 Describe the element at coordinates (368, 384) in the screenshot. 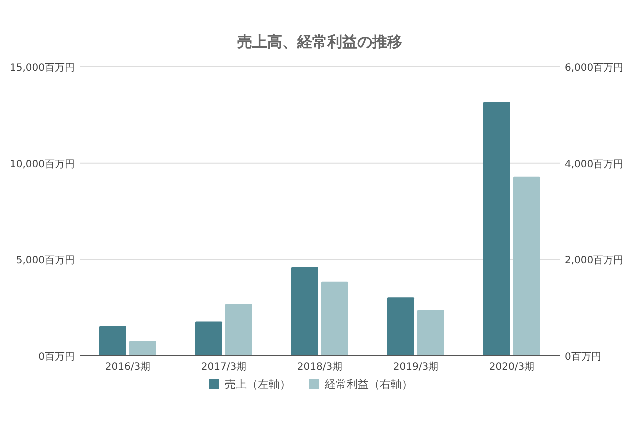

I see `legend-label: 経常利益（右軸）` at that location.